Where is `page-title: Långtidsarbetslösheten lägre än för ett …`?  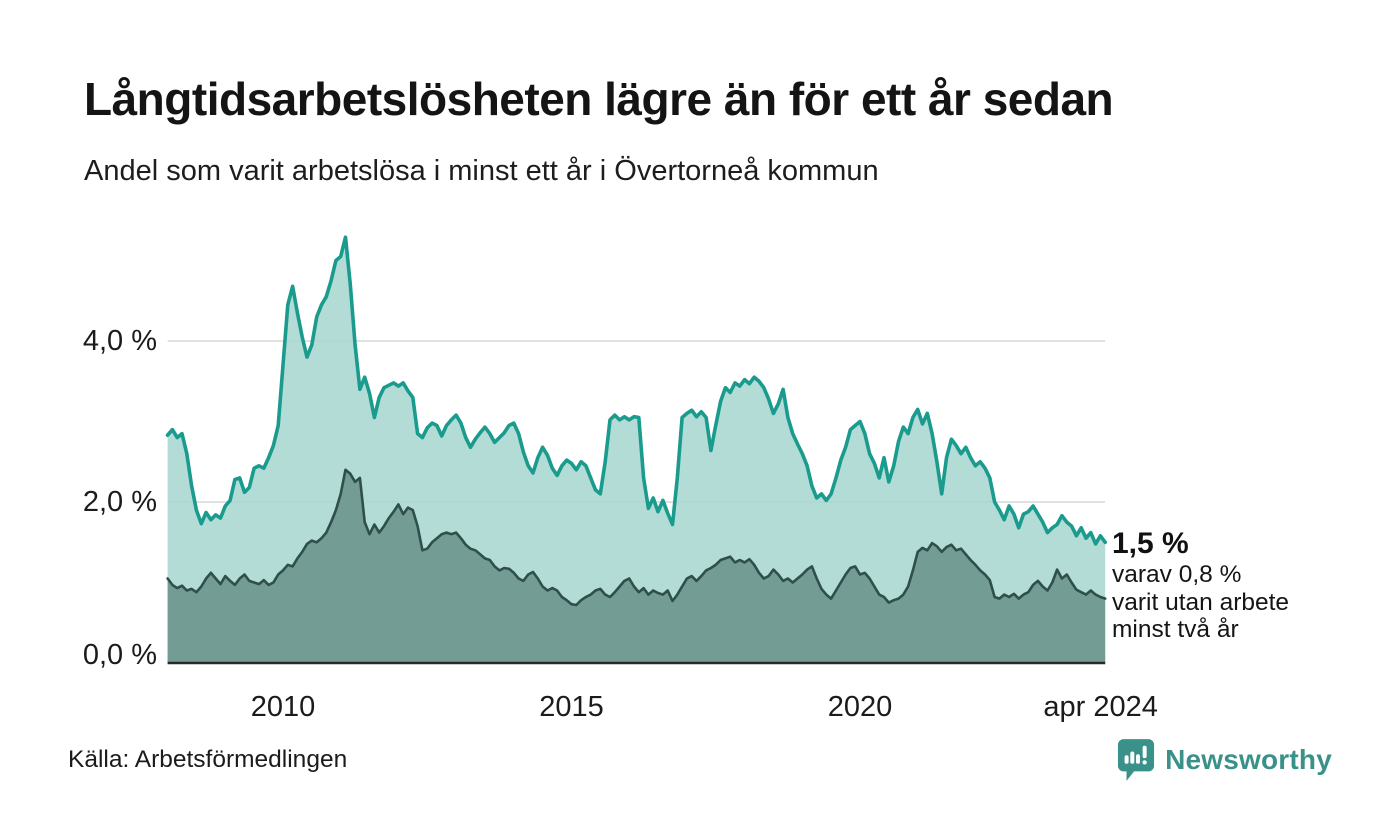 page-title: Långtidsarbetslösheten lägre än för ett … is located at coordinates (599, 99).